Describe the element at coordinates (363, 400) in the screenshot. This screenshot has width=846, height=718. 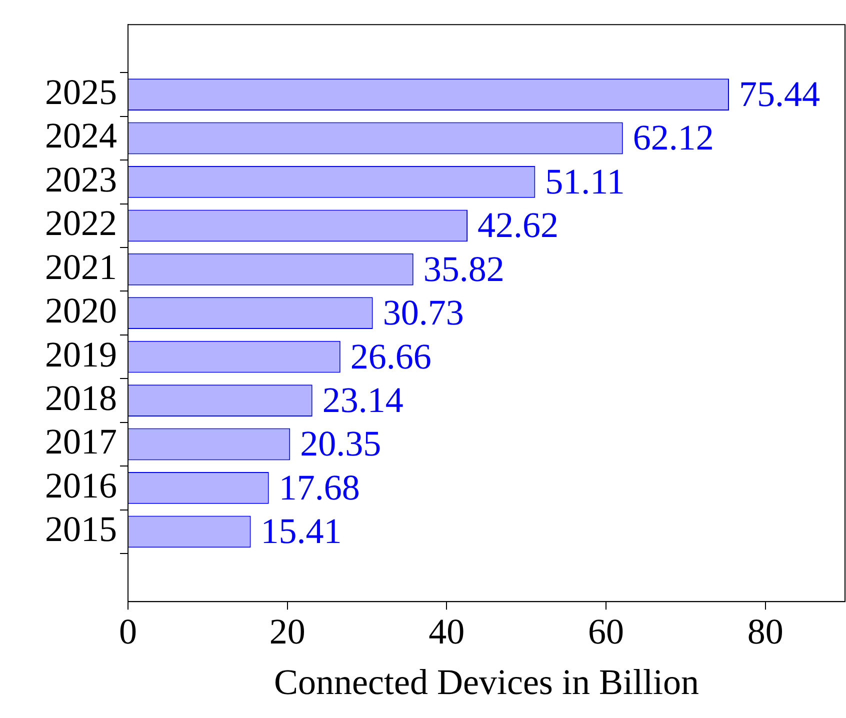
I see `data-label: 23.14` at that location.